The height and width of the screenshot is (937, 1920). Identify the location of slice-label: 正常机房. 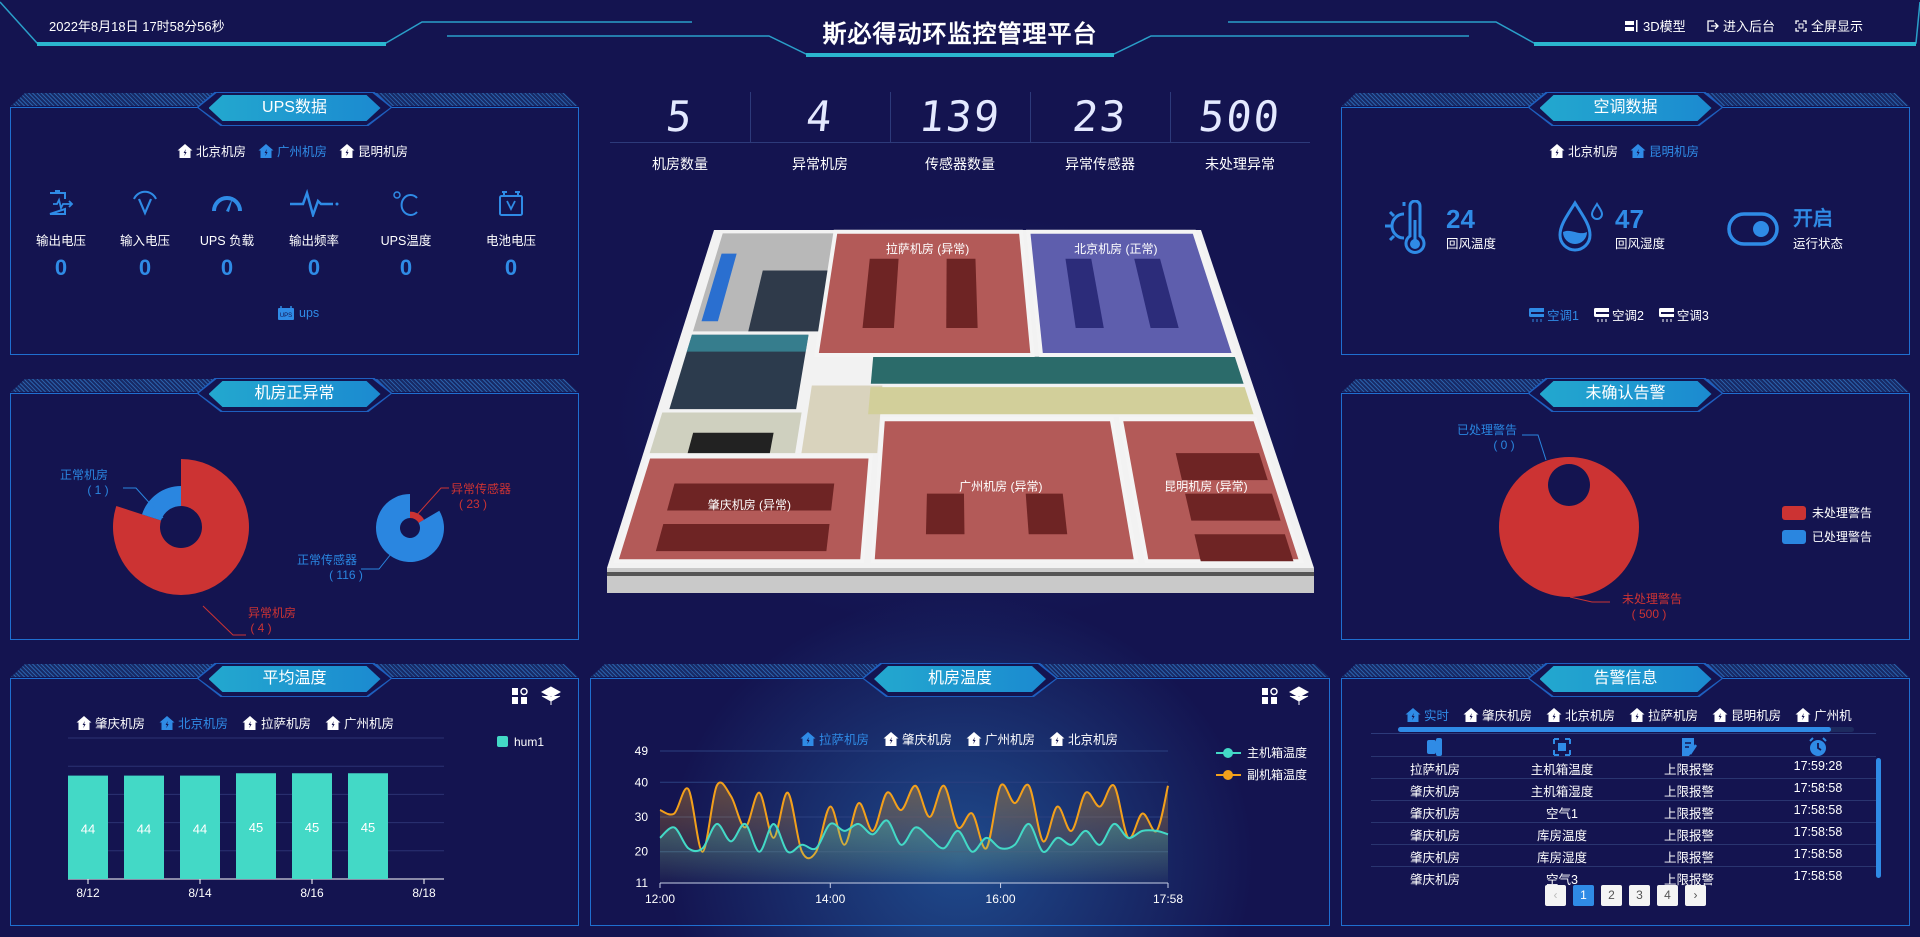
(84, 474).